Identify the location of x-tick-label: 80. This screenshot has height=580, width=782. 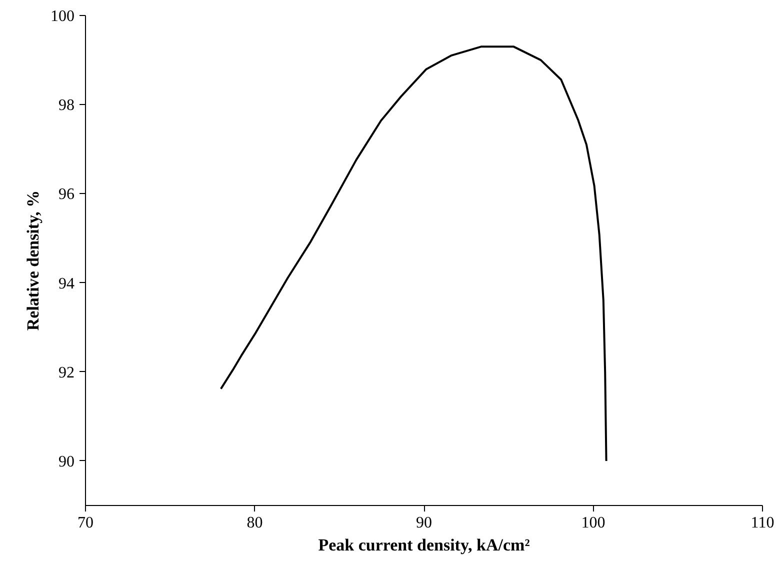
(254, 523).